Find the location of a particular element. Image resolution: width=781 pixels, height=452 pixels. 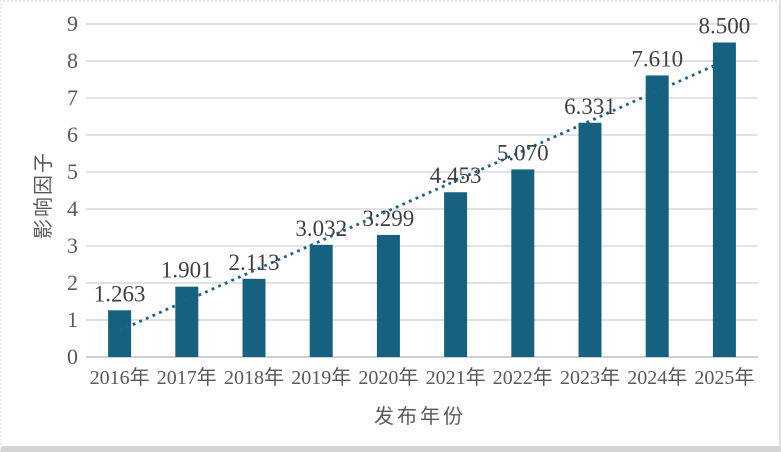

bar-value-label: 3.299 is located at coordinates (389, 218).